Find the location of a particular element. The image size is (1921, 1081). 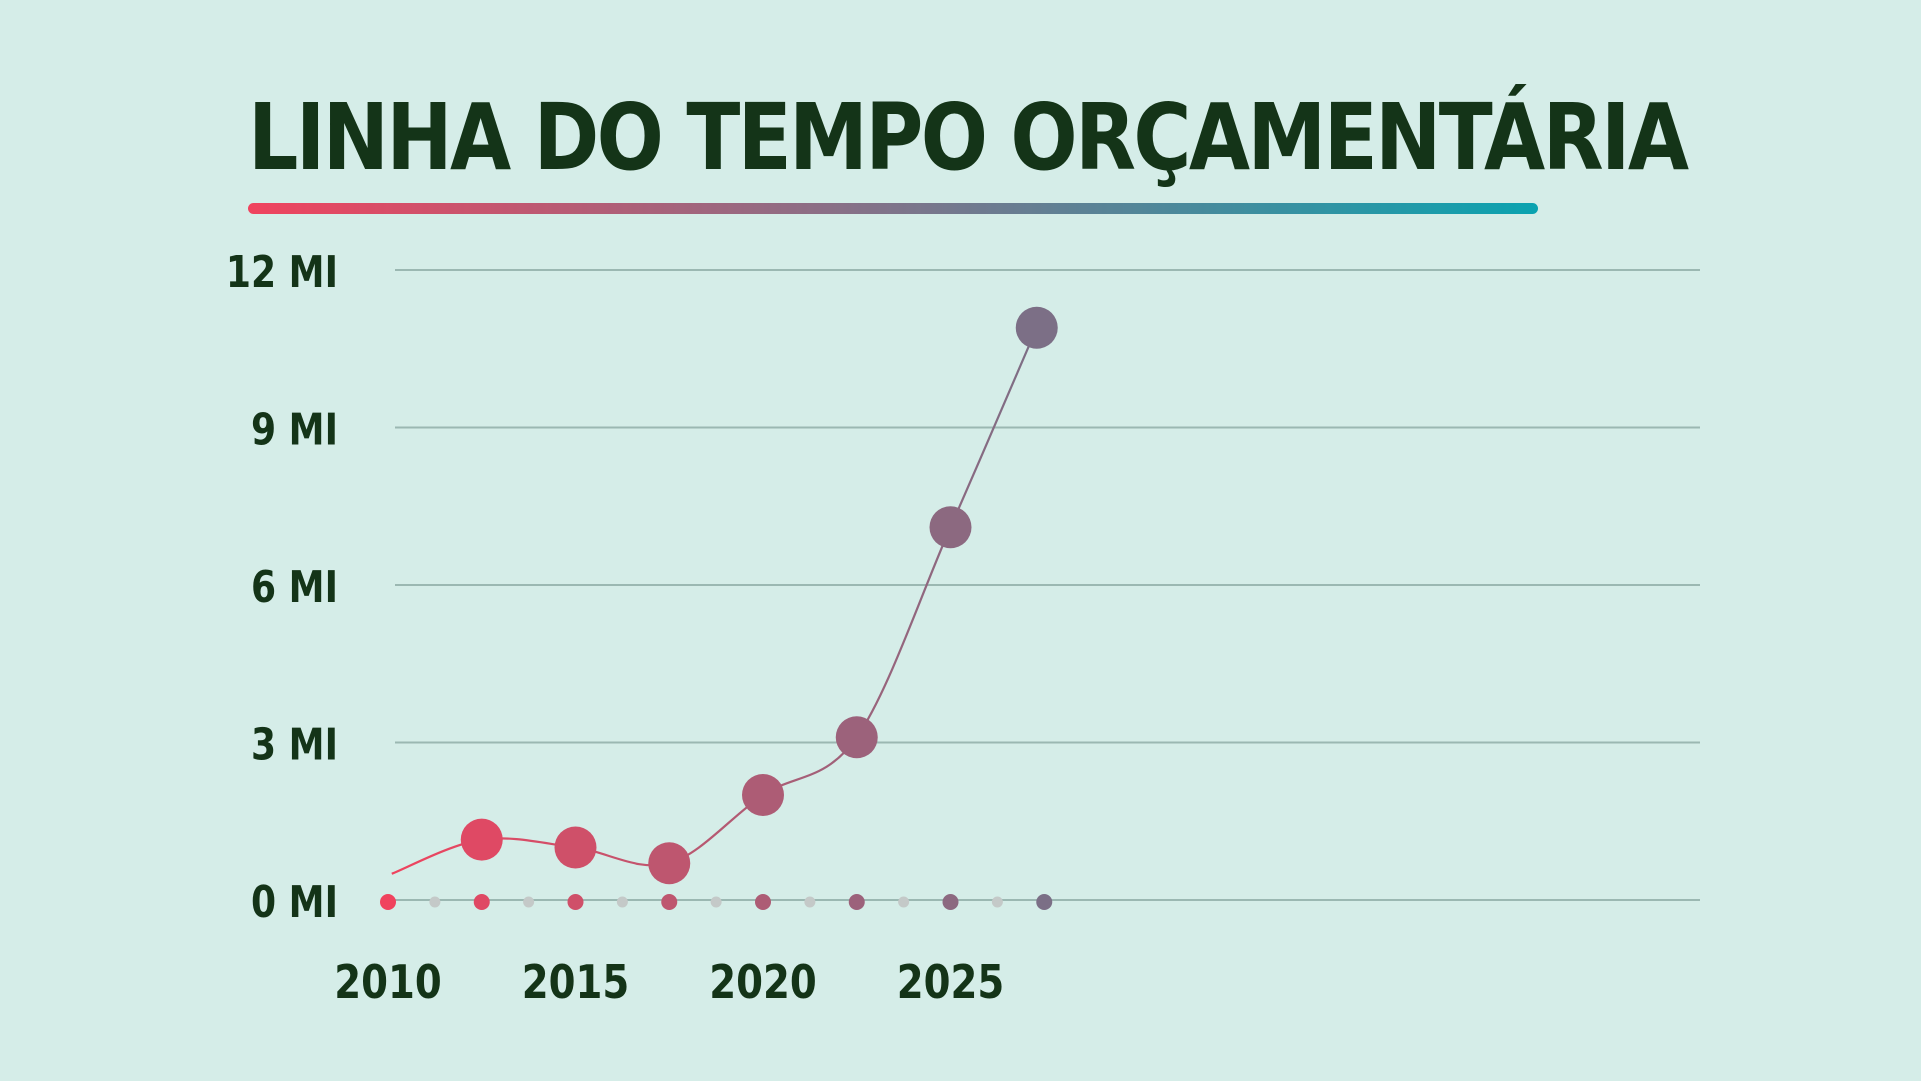

chart-title: LINHA DO TEMPO ORÇAMENTÁRIA is located at coordinates (968, 137).